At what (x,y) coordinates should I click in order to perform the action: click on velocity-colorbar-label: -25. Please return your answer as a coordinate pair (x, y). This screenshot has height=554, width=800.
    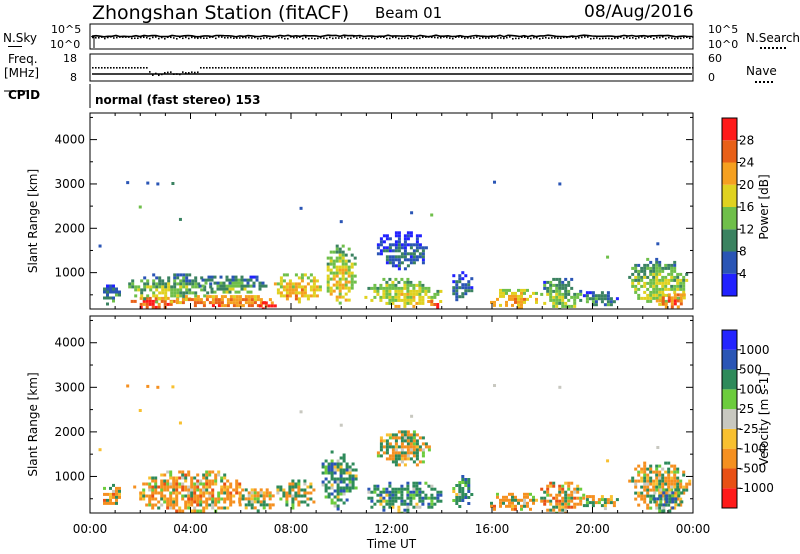
    Looking at the image, I should click on (749, 429).